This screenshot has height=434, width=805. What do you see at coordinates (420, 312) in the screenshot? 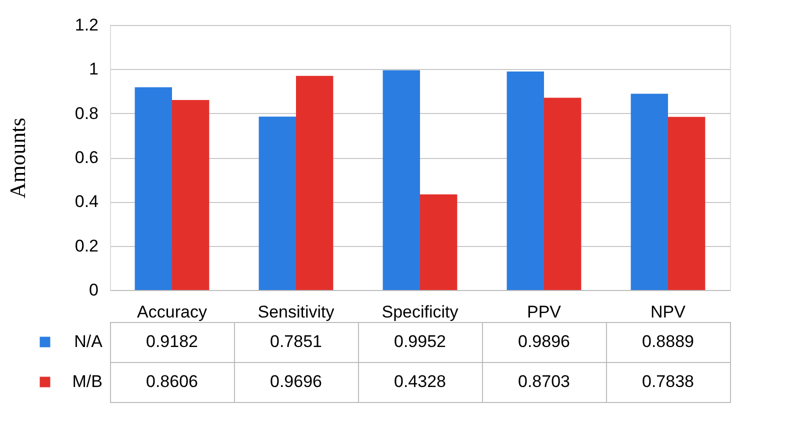
I see `x-tick-label: Specificity` at bounding box center [420, 312].